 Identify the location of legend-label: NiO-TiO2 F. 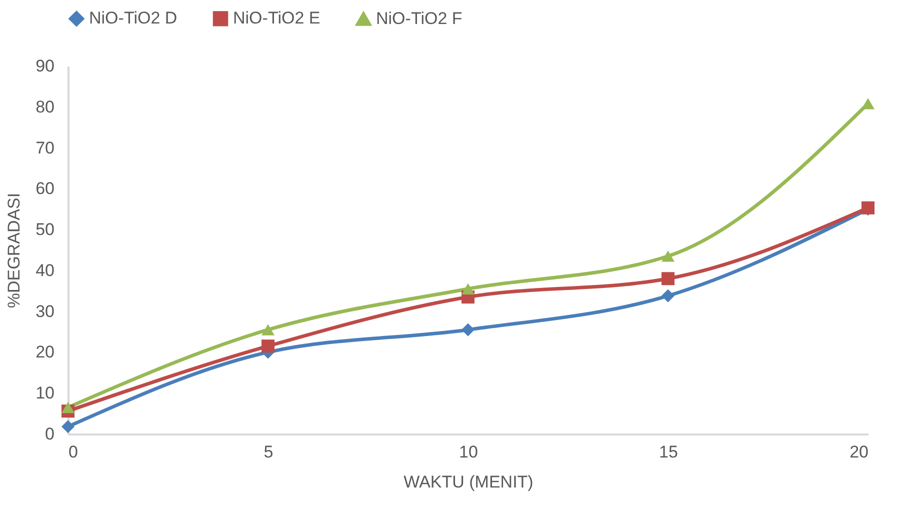
(419, 18).